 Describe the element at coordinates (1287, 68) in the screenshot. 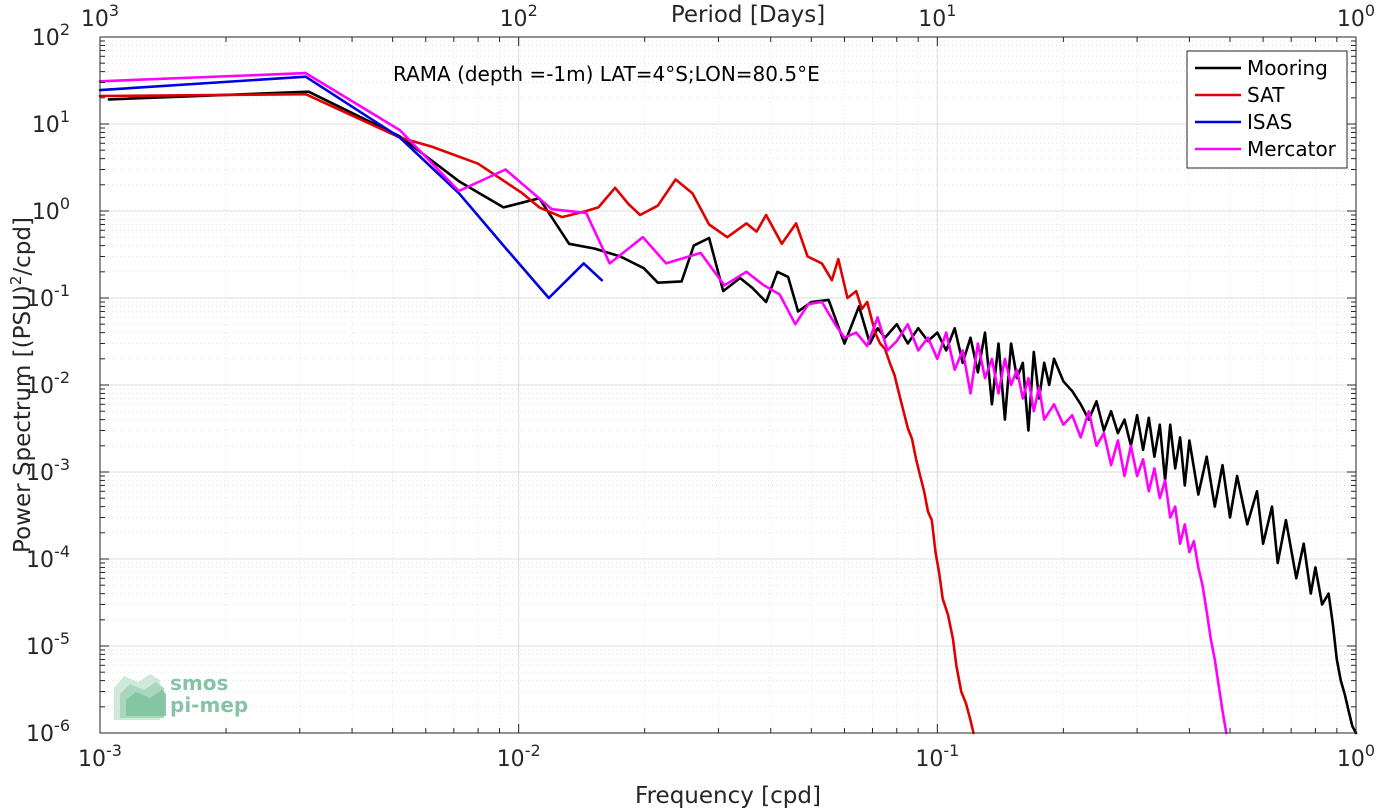

I see `legend-label-mooring: Mooring` at that location.